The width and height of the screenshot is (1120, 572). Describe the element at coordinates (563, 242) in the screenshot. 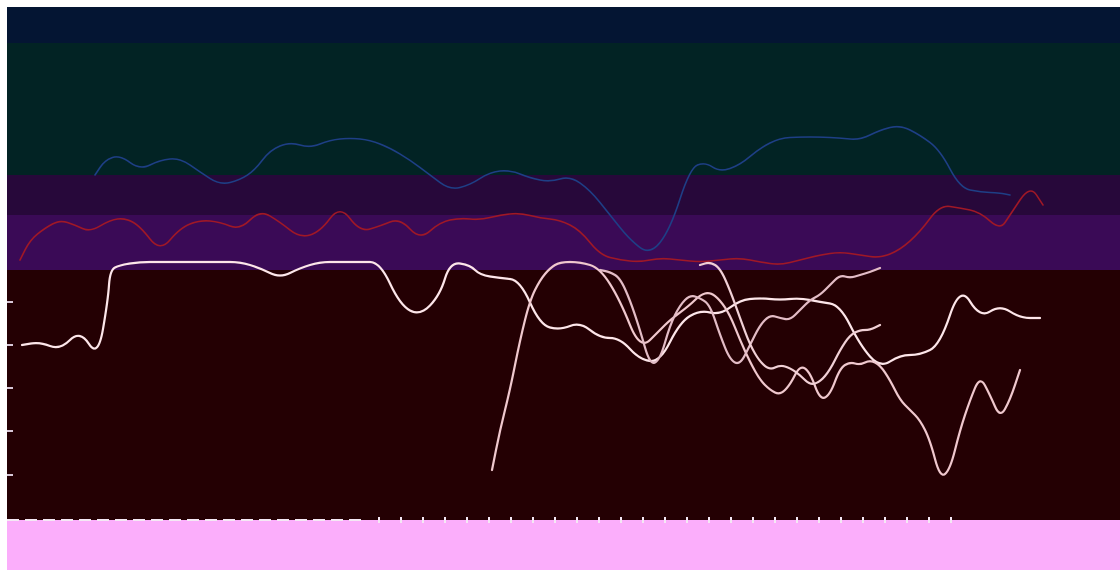

I see `band-violet` at that location.